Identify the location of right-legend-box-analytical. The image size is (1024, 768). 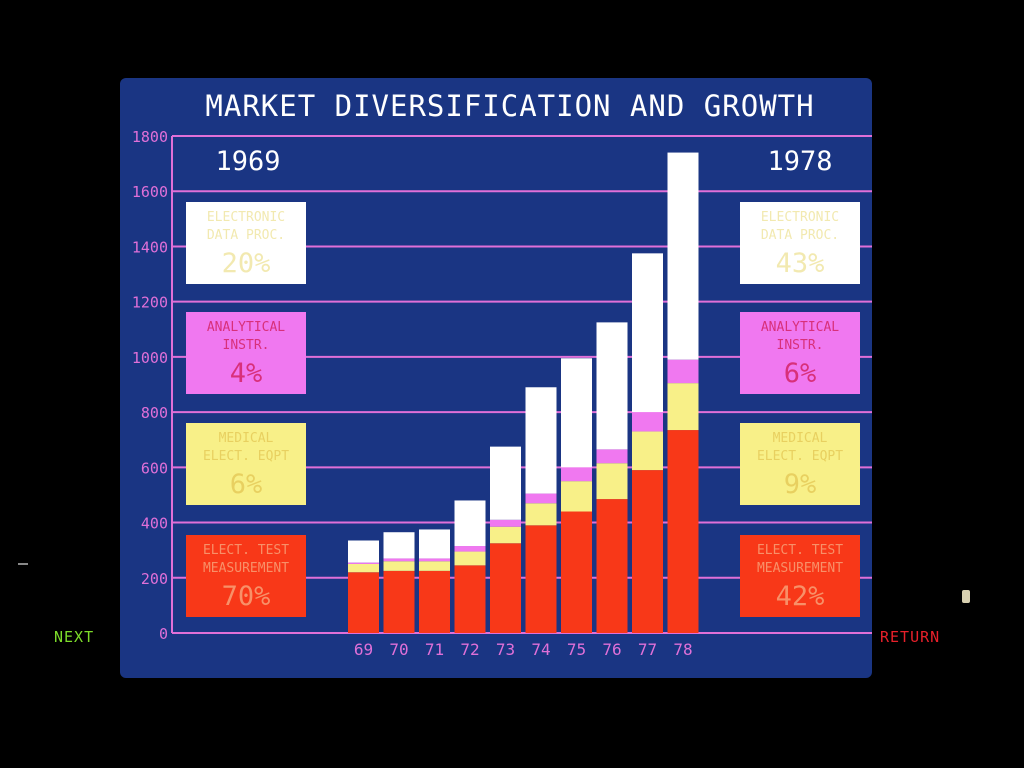
(800, 353).